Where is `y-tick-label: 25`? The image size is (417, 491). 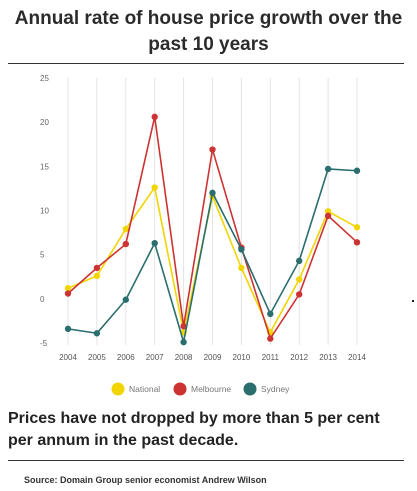 y-tick-label: 25 is located at coordinates (44, 78).